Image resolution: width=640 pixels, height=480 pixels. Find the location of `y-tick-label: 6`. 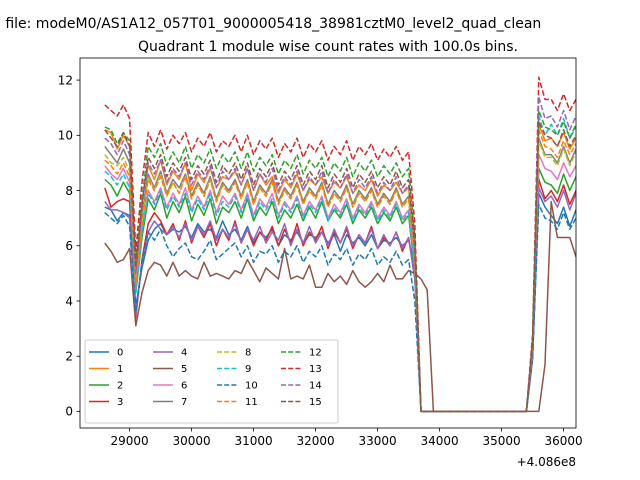

y-tick-label: 6 is located at coordinates (69, 246).